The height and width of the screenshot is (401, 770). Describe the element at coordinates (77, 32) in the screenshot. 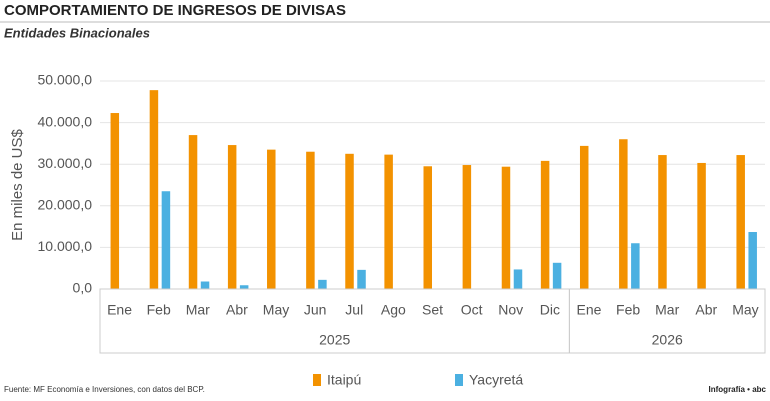

I see `chart-subtitle: Entidades Binacionales` at that location.